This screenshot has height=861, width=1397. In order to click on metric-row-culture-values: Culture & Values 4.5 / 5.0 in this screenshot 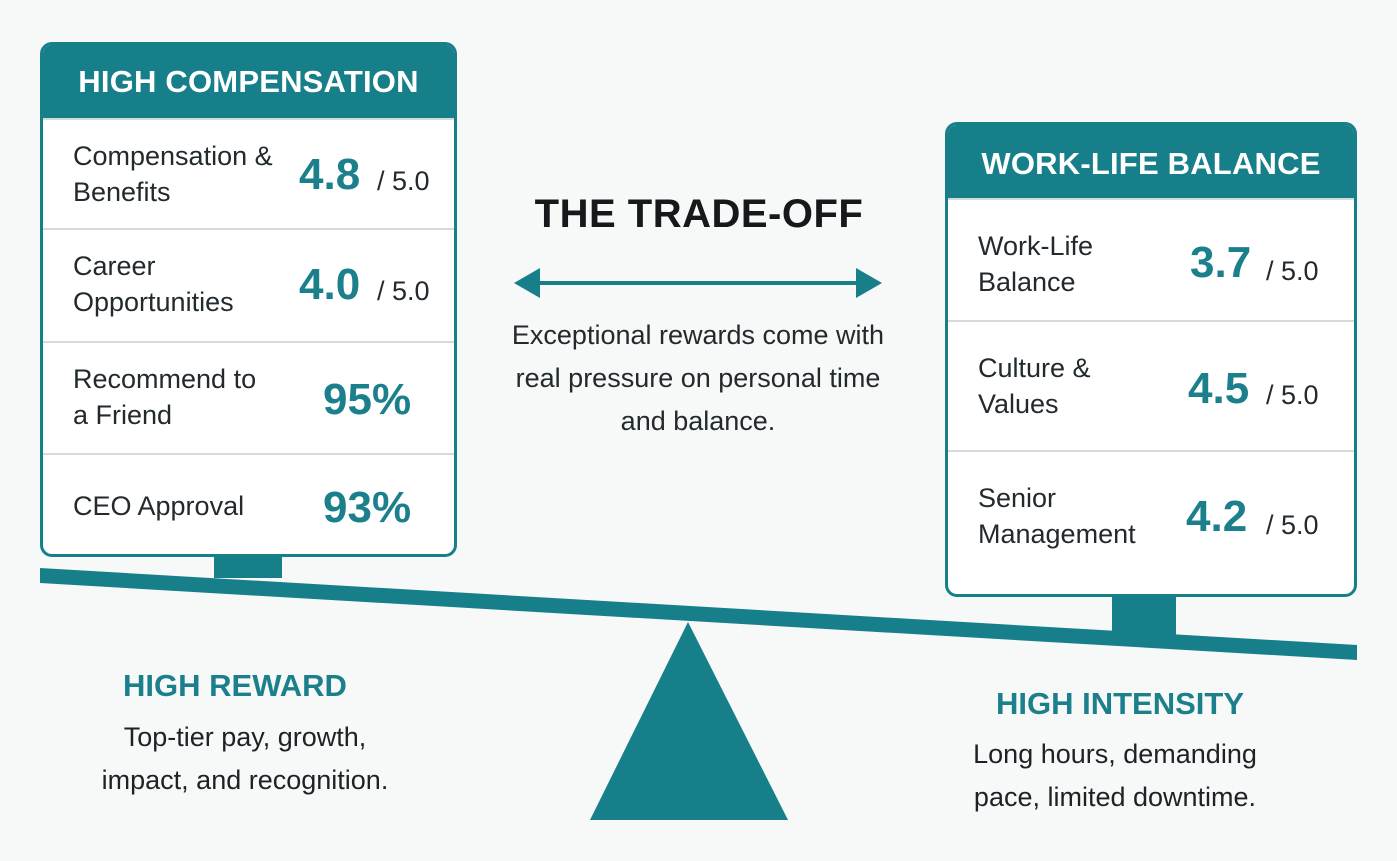, I will do `click(1151, 385)`.